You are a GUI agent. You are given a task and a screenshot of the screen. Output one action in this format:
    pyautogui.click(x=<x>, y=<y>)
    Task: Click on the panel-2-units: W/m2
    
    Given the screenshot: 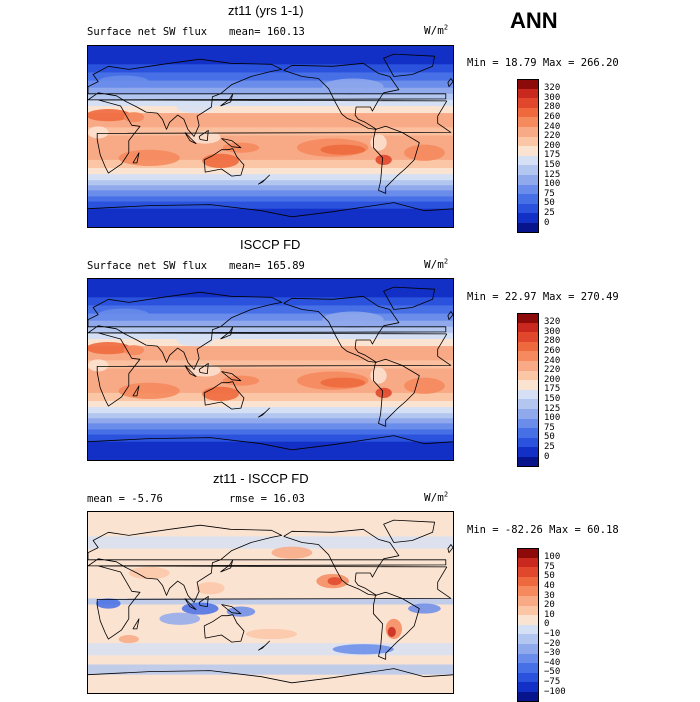 What is the action you would take?
    pyautogui.click(x=436, y=264)
    